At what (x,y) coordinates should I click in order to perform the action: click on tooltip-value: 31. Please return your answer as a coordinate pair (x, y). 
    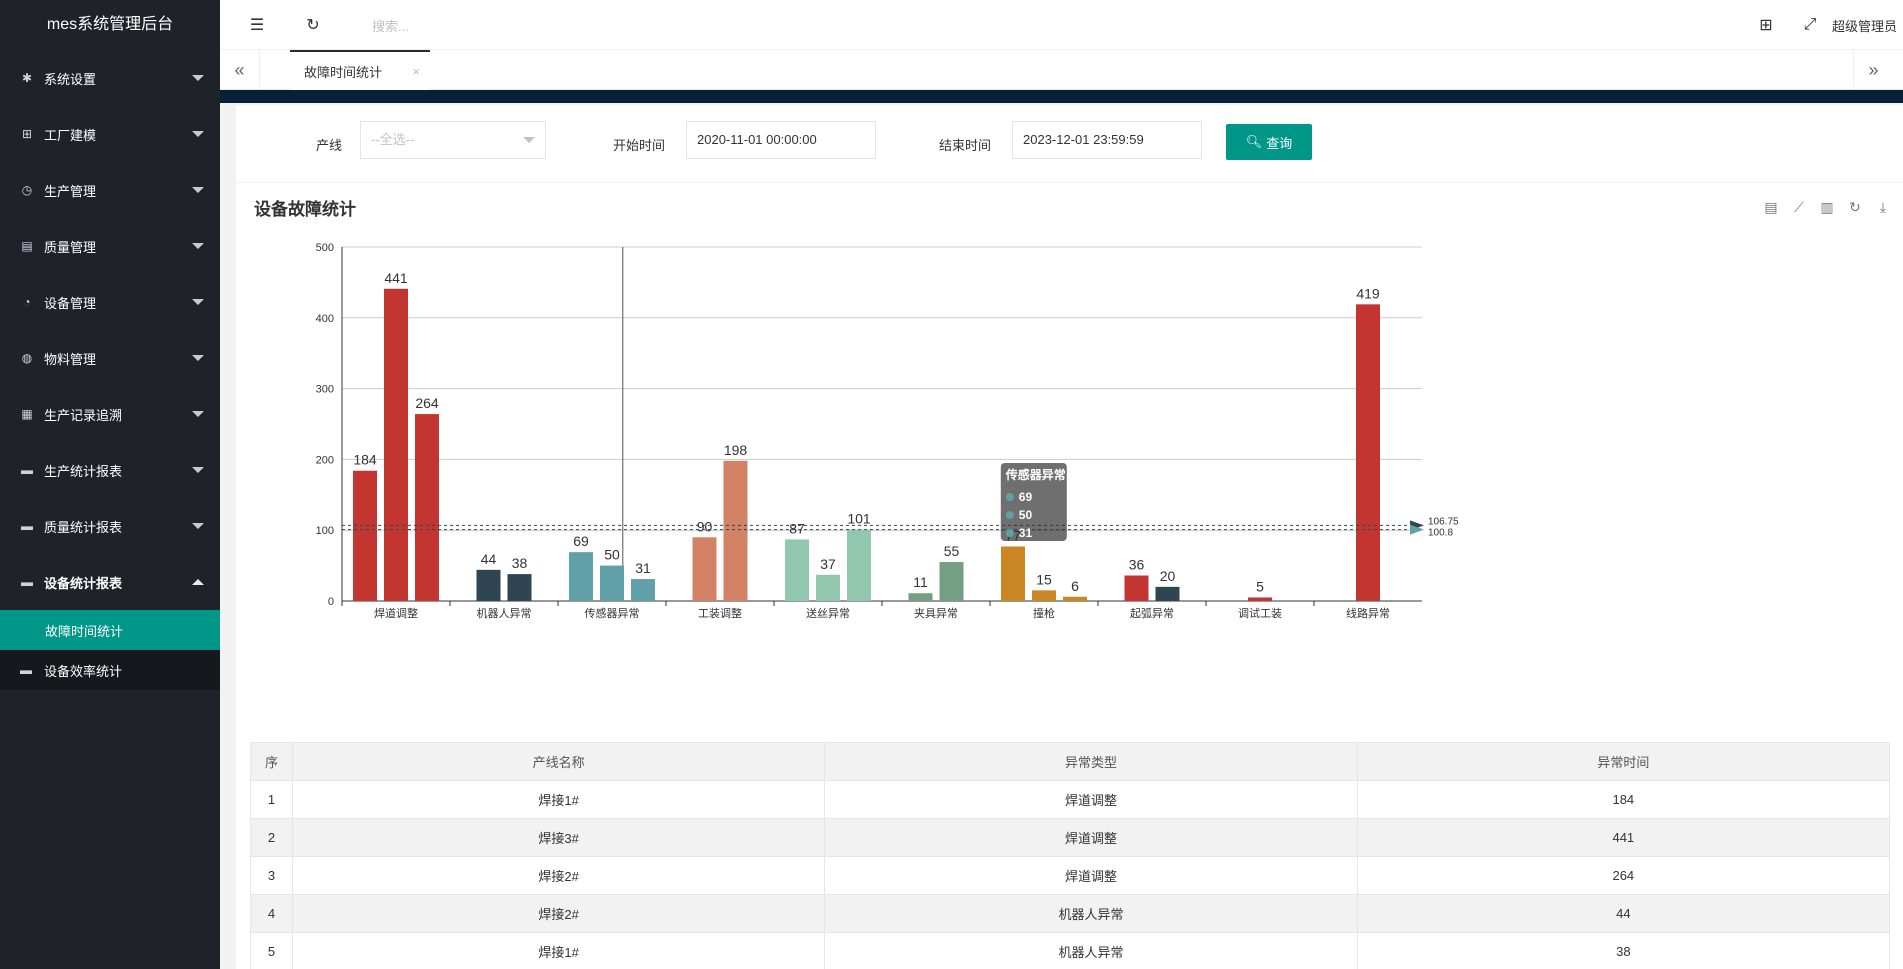
    Looking at the image, I should click on (1026, 533).